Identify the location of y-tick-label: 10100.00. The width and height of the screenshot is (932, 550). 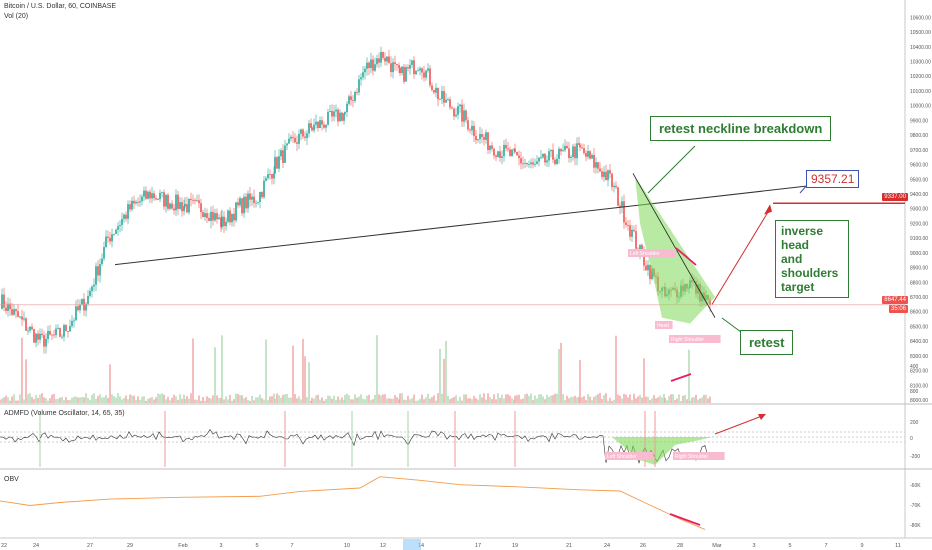
(920, 92).